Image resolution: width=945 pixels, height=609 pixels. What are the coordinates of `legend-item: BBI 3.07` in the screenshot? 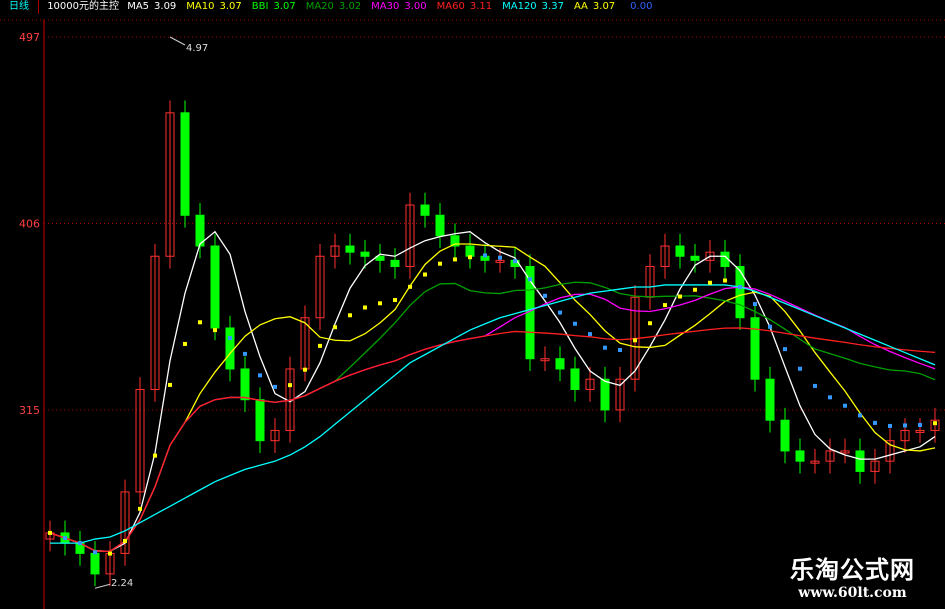 It's located at (276, 6).